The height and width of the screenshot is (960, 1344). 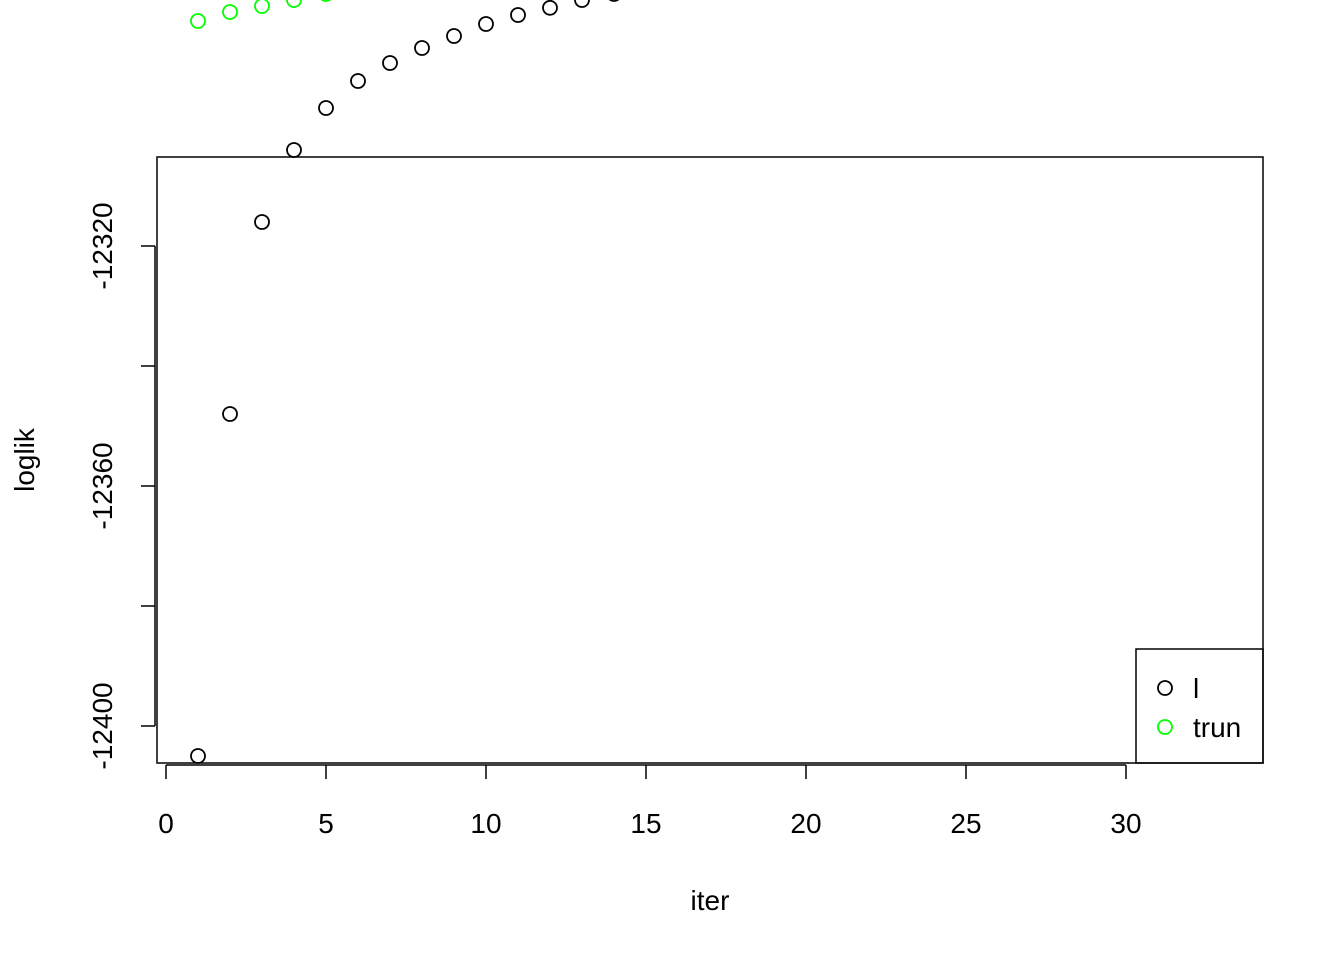 I want to click on legend: l trun, so click(x=1199, y=706).